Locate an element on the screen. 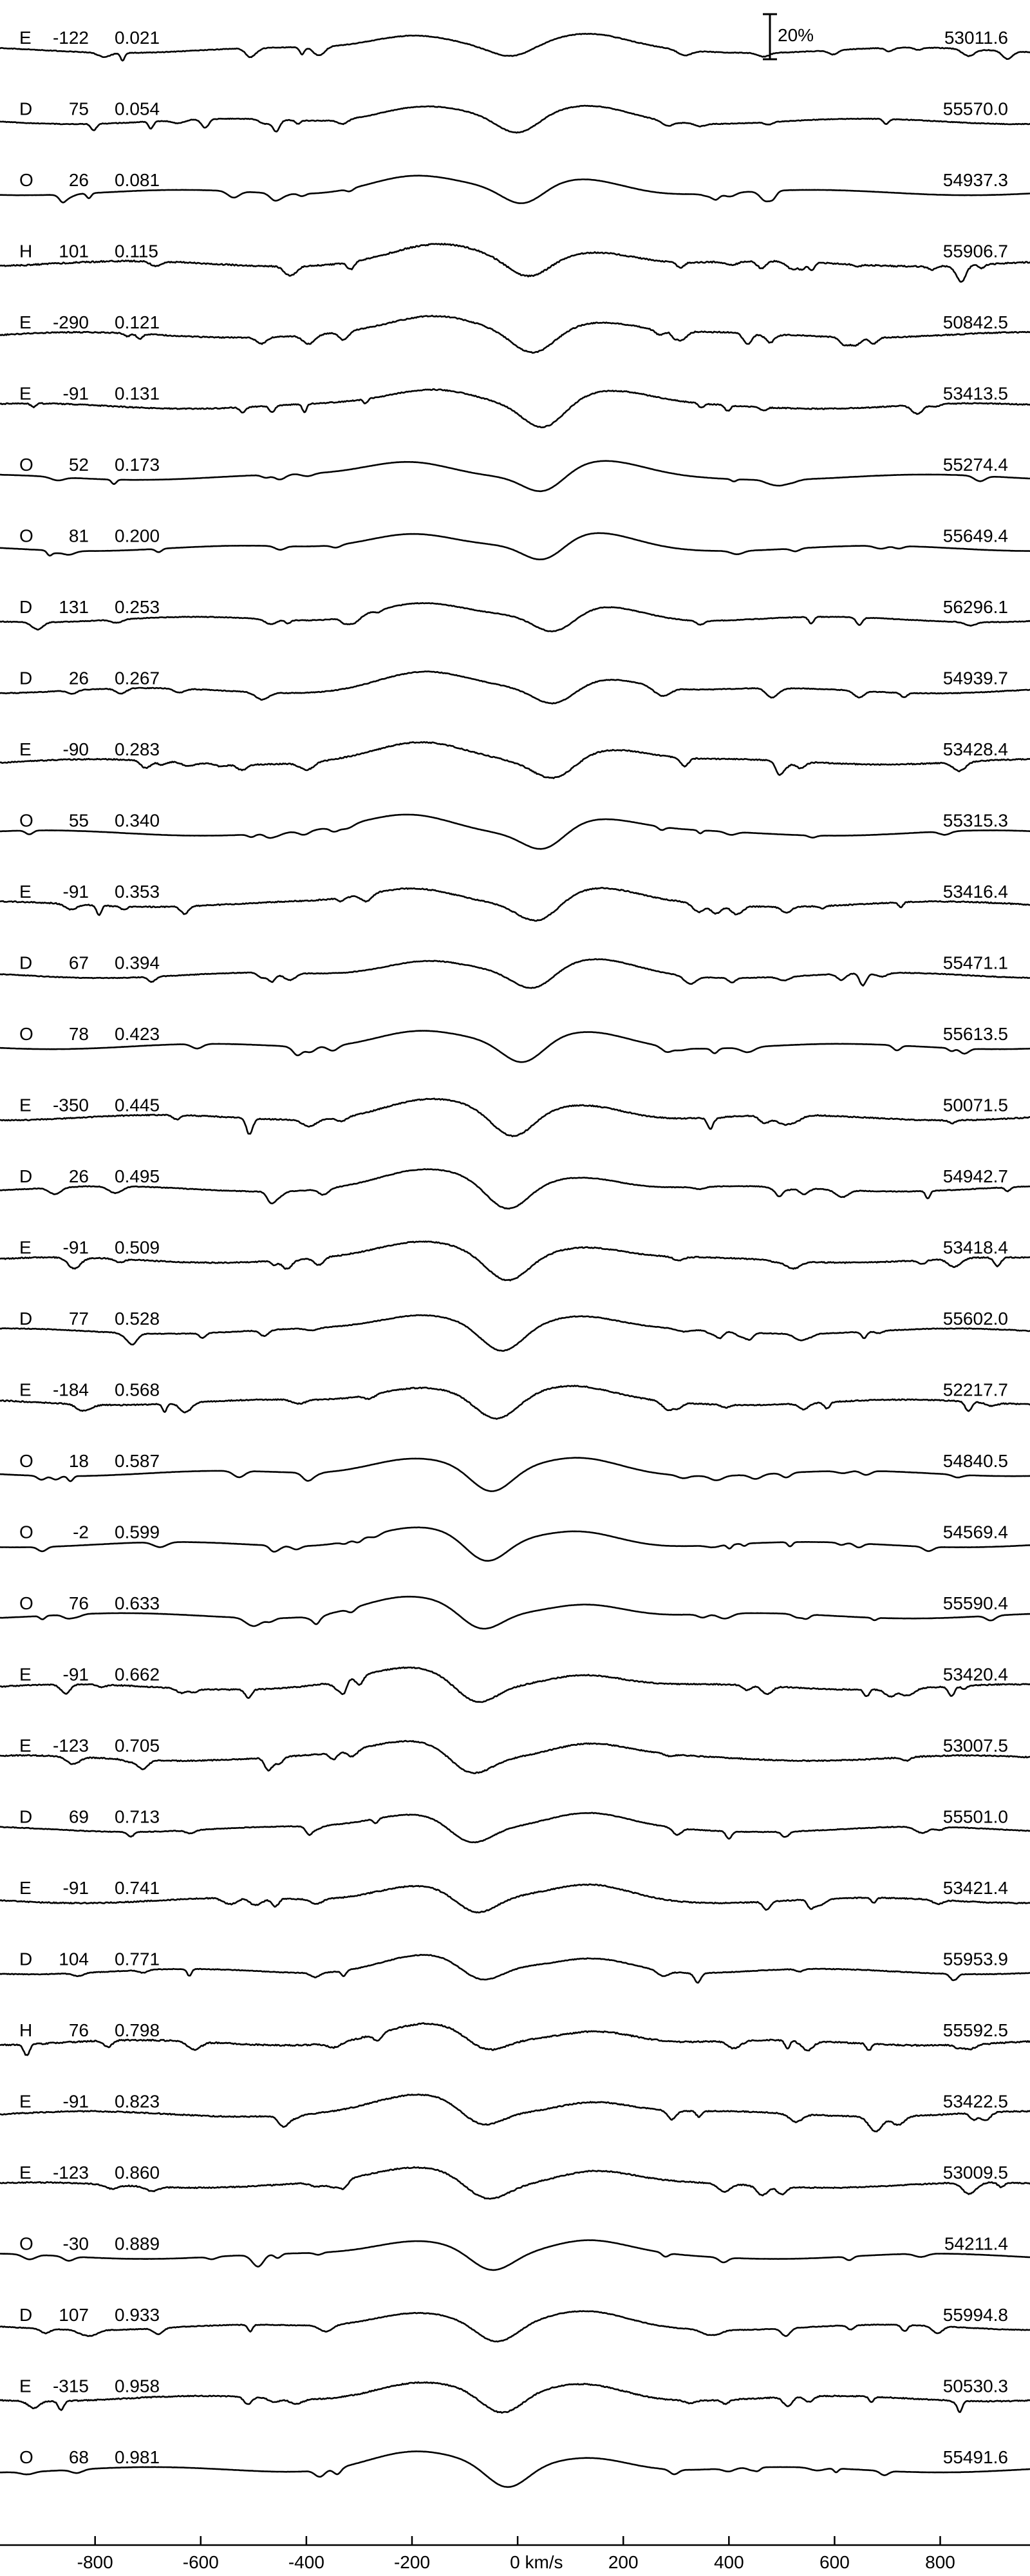 The height and width of the screenshot is (2576, 1030). x-axis-tick-label: 0 km/s is located at coordinates (536, 2562).